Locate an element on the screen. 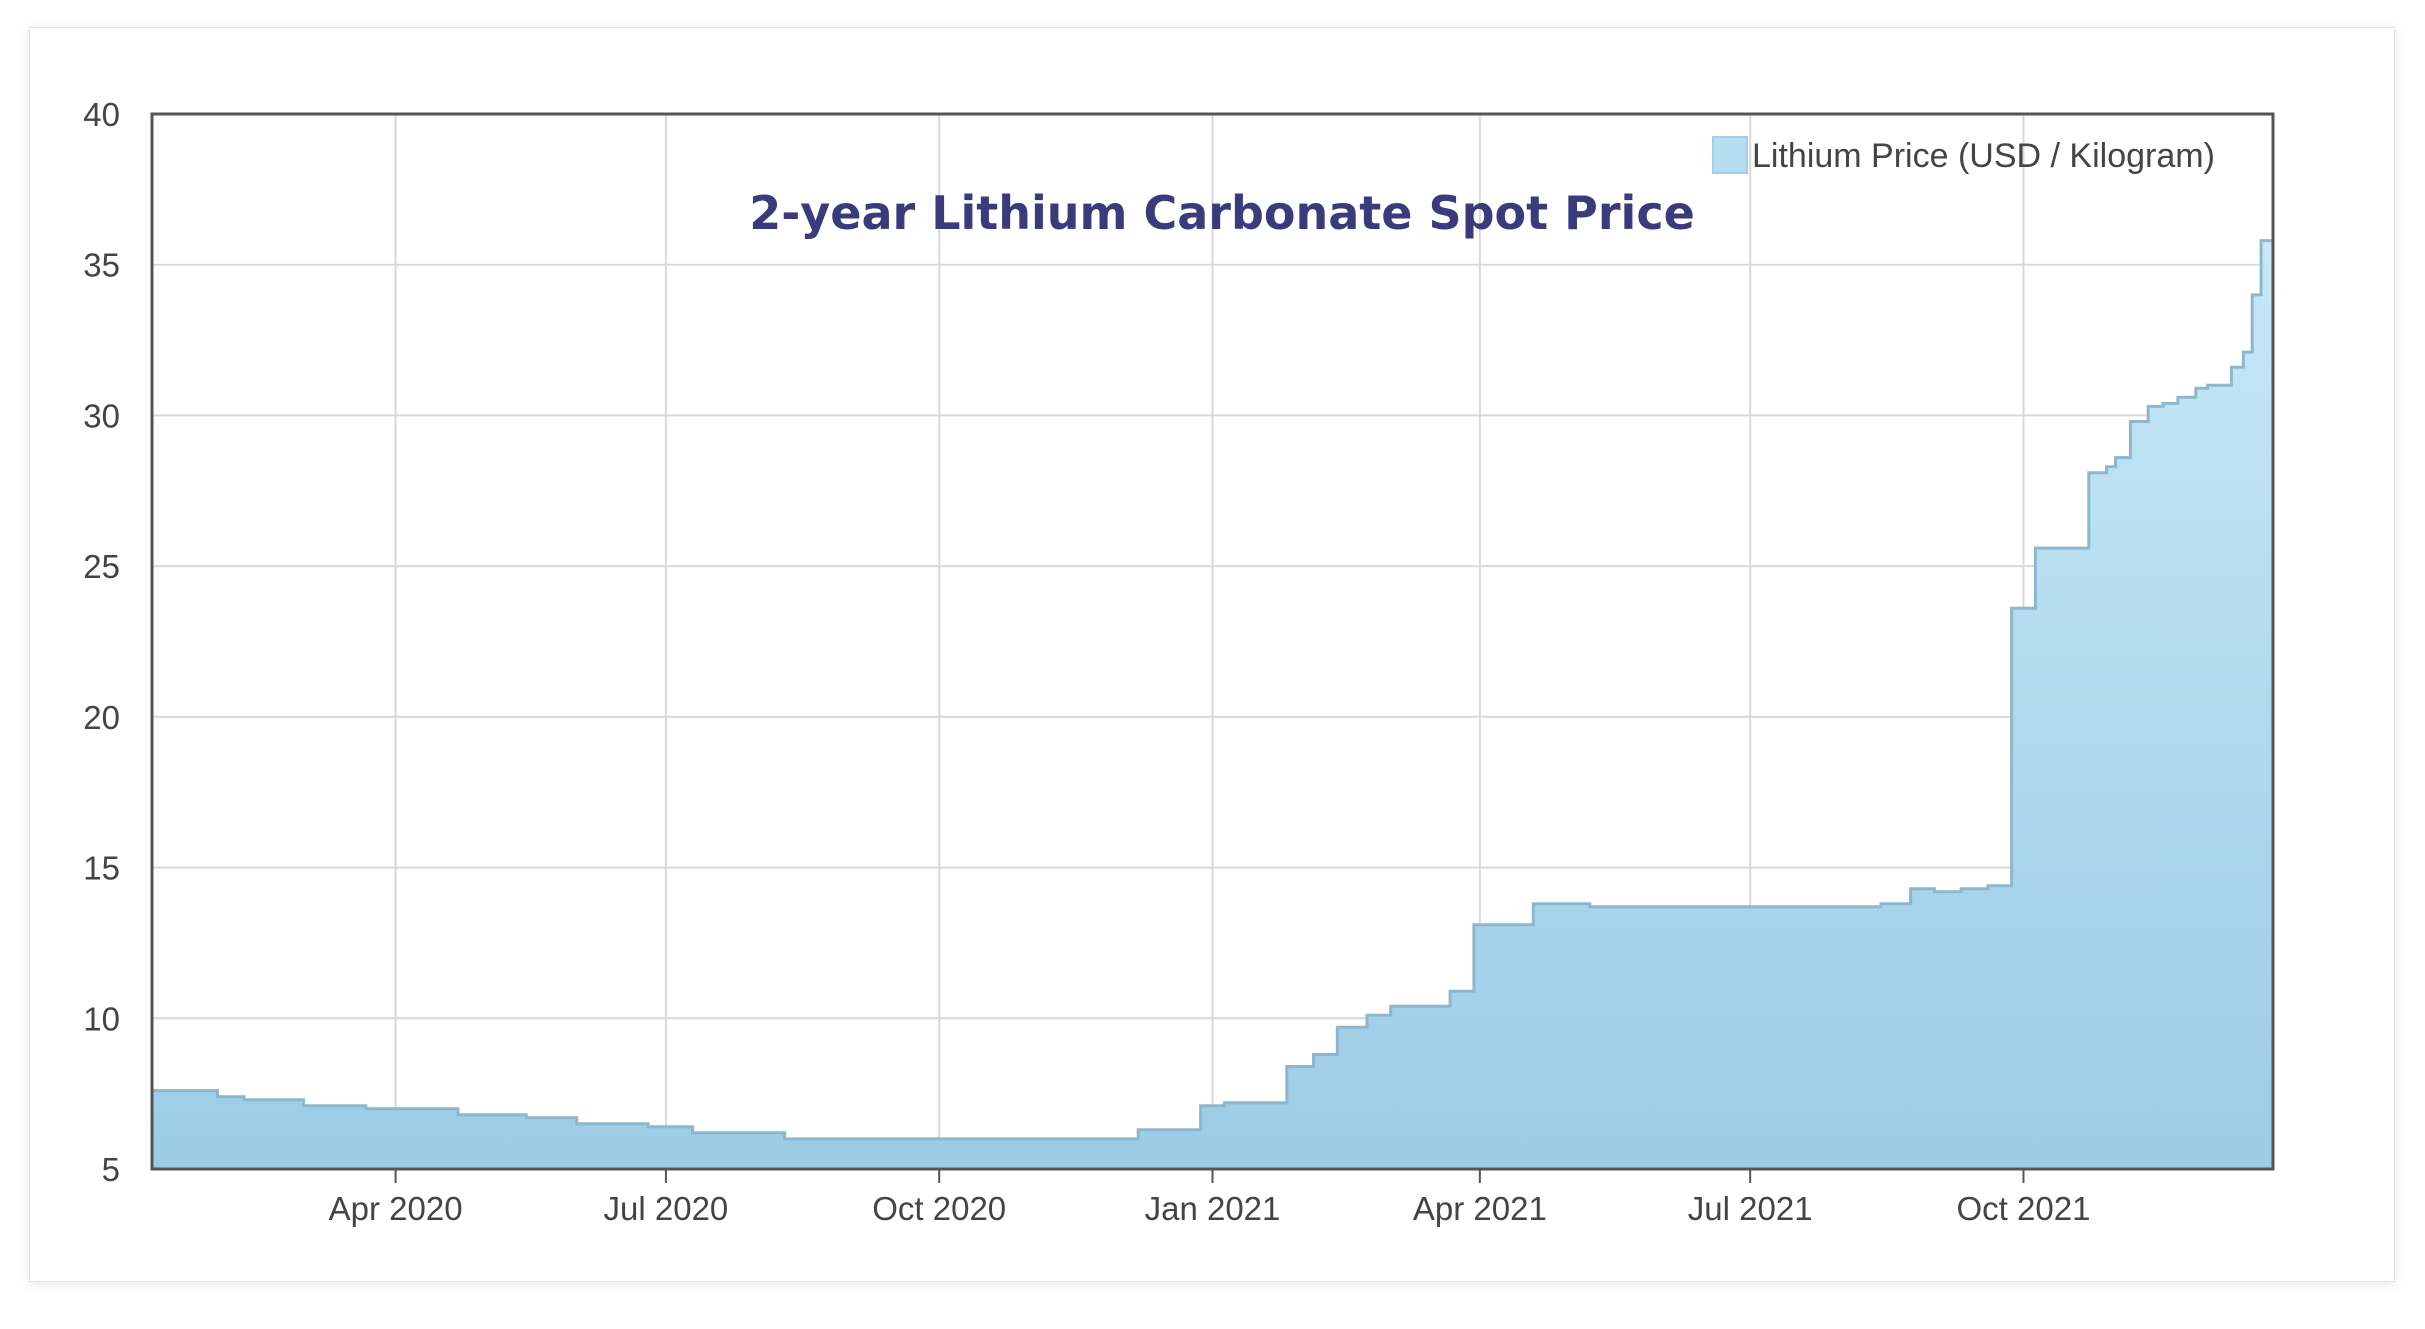 This screenshot has width=2425, height=1329. legend: Lithium Price (USD / Kilogram) is located at coordinates (1963, 155).